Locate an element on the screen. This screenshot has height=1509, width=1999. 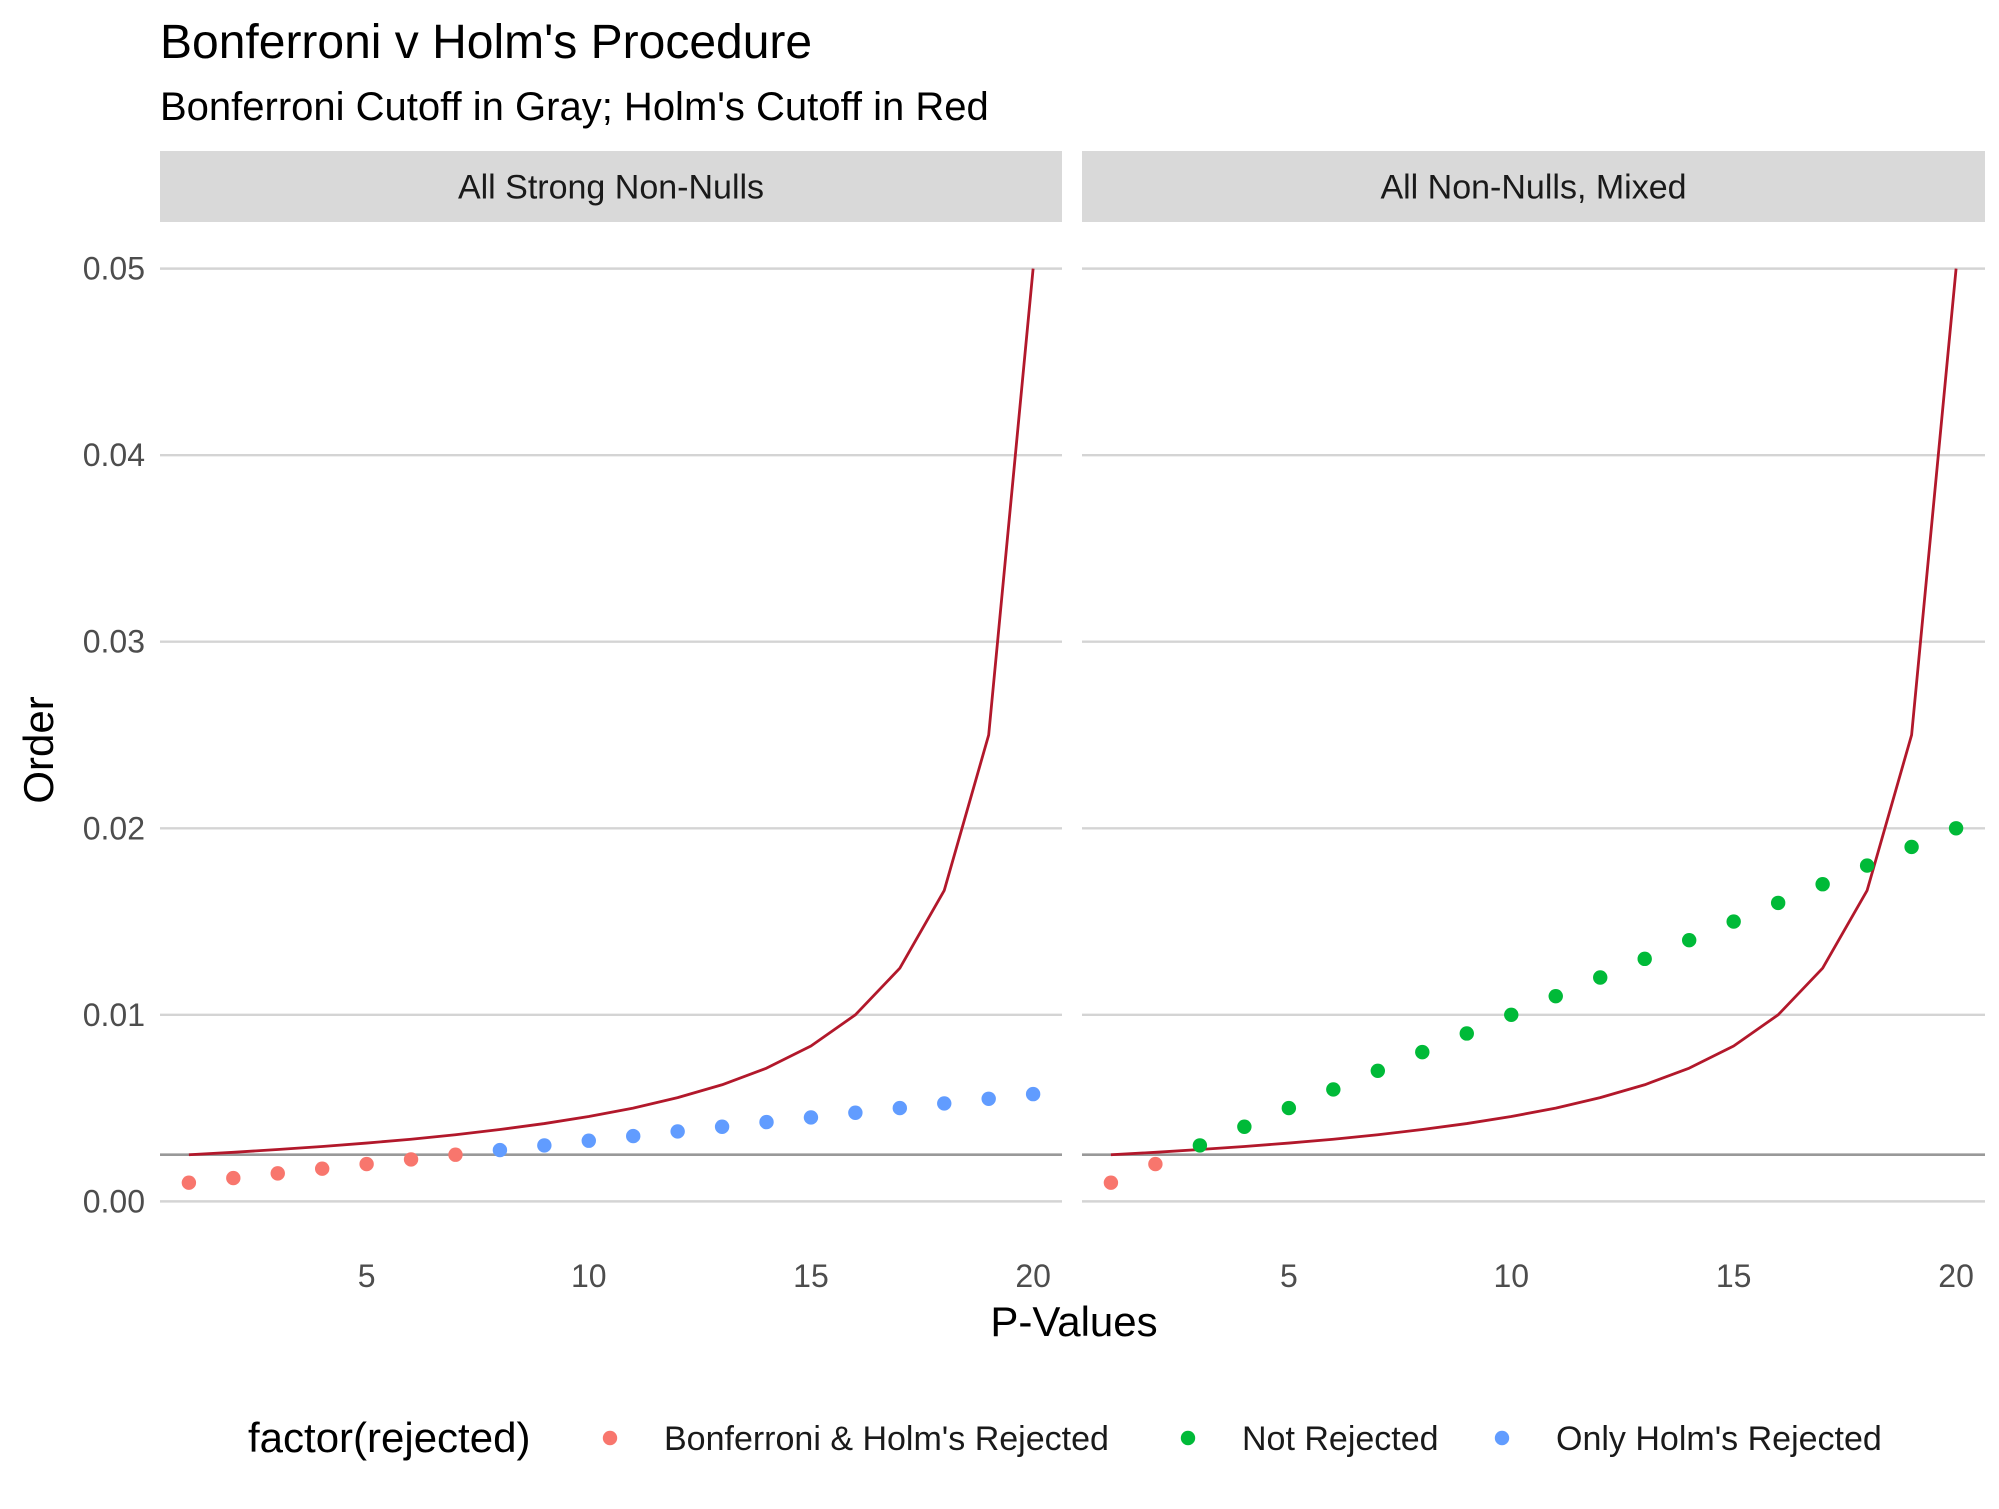
y-axis: 0.00 0.01 0.02 0.03 0.04 0.05 is located at coordinates (114, 735).